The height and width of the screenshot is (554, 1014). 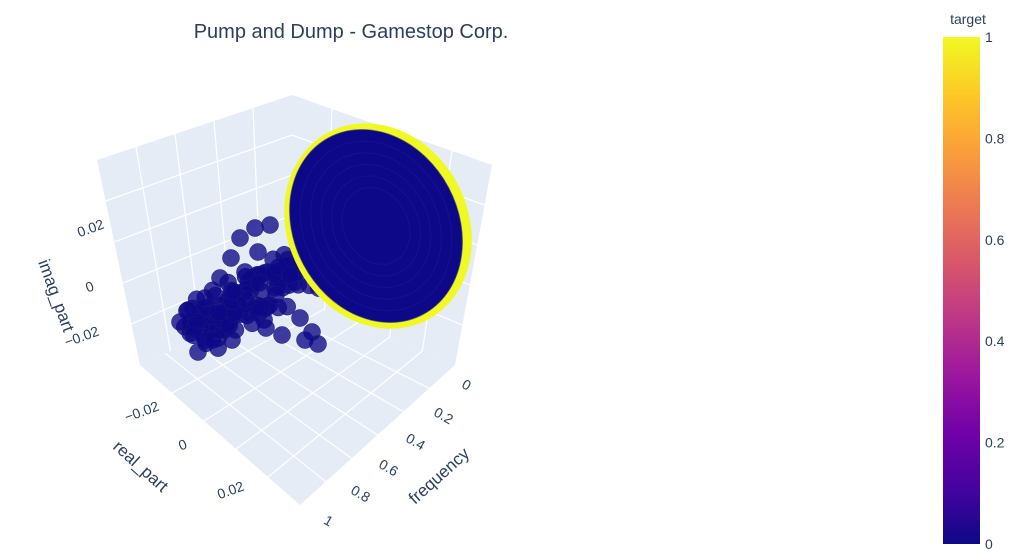 What do you see at coordinates (328, 521) in the screenshot?
I see `y-tick-label: 1` at bounding box center [328, 521].